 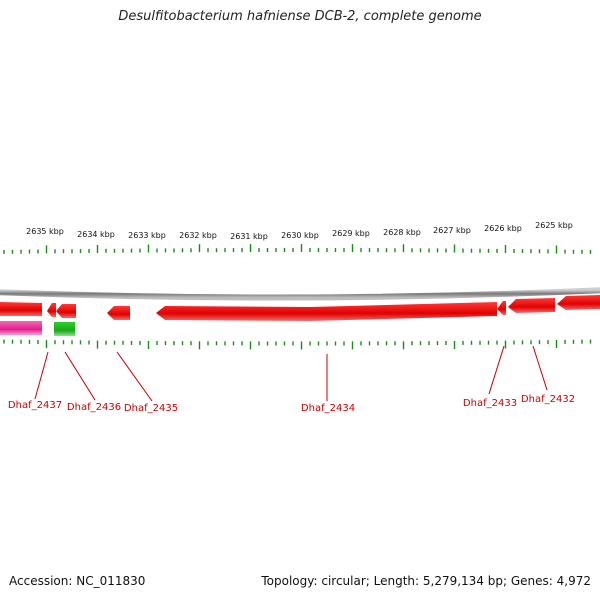 What do you see at coordinates (554, 225) in the screenshot?
I see `scale-label: 2625 kbp` at bounding box center [554, 225].